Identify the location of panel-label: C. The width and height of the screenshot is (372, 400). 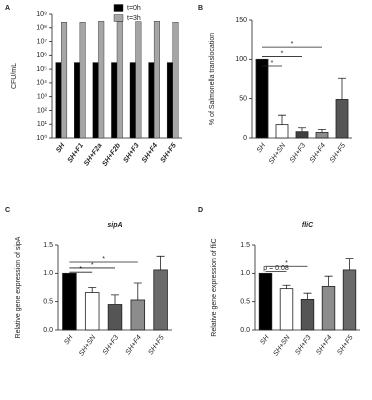
(7, 210).